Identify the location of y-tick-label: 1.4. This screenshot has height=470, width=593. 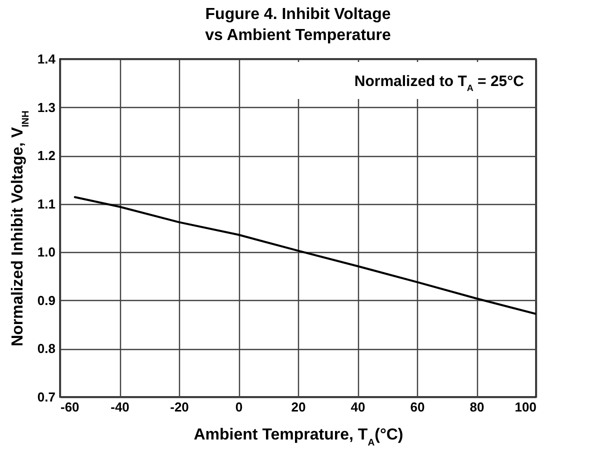
(46, 59).